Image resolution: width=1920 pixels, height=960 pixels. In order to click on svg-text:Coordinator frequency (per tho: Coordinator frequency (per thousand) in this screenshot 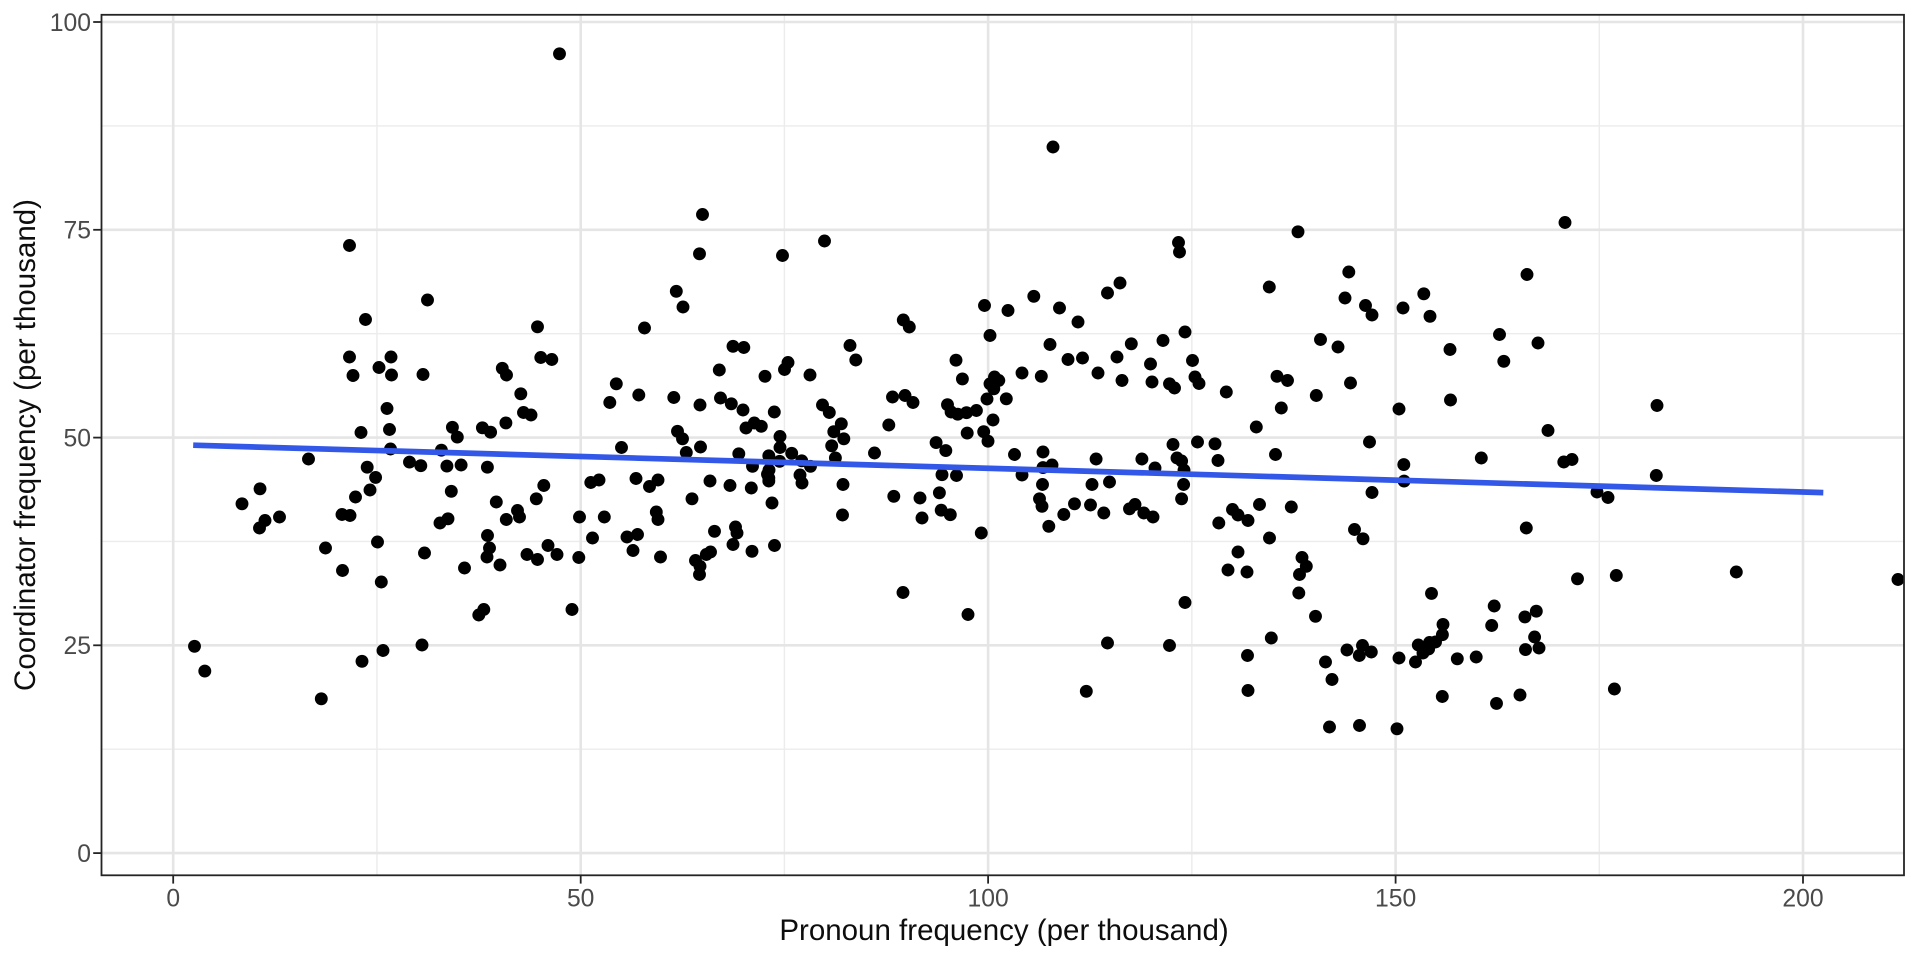, I will do `click(25, 445)`.